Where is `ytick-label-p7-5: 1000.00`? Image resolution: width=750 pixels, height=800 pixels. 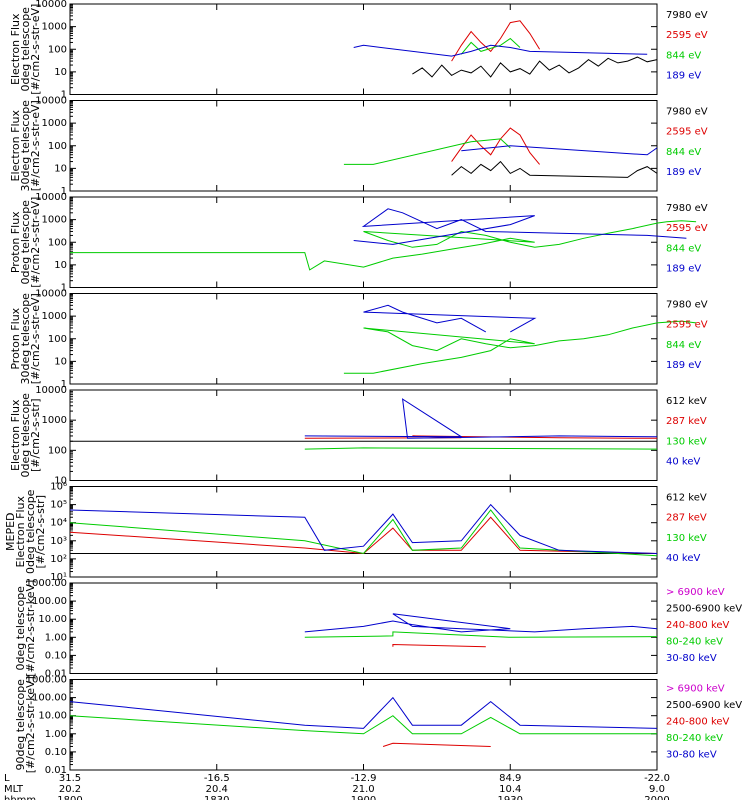 ytick-label-p7-5: 1000.00 is located at coordinates (46, 583).